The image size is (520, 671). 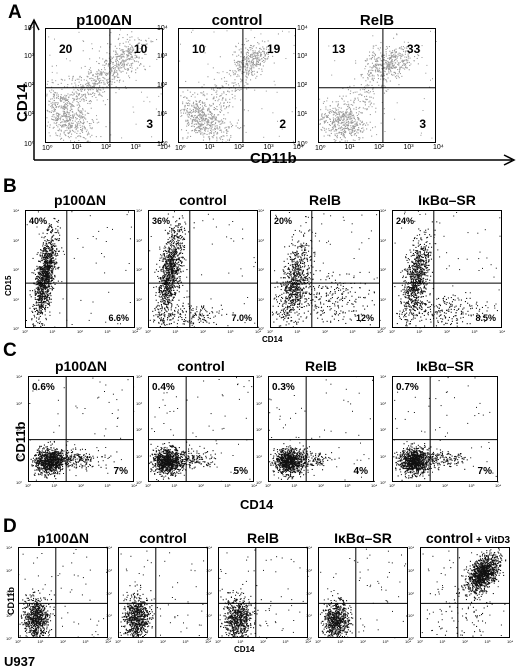 What do you see at coordinates (149, 124) in the screenshot?
I see `quadrant-value-lr: 3` at bounding box center [149, 124].